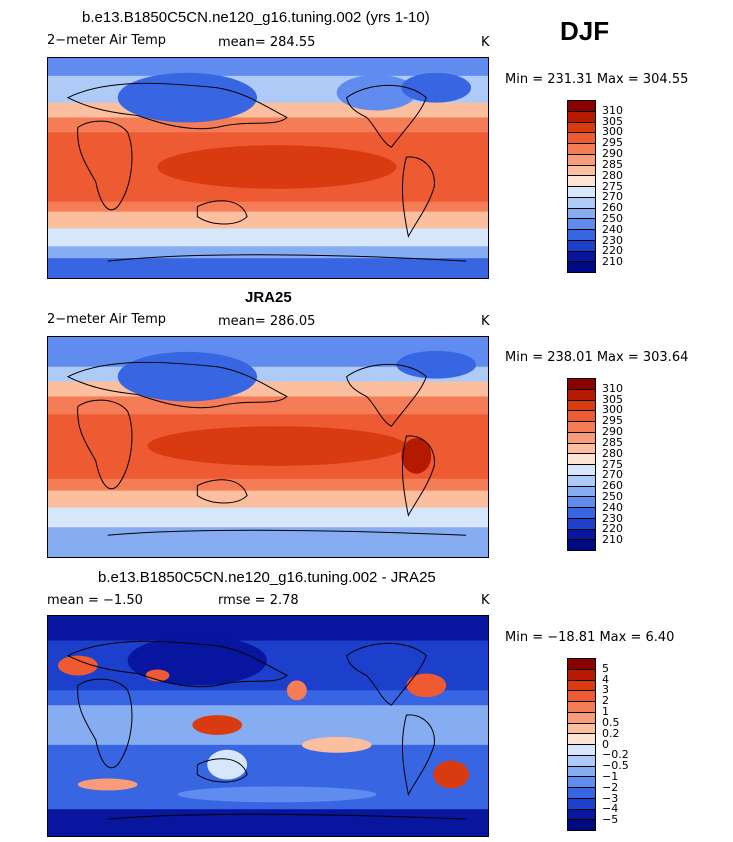 This screenshot has height=842, width=733. I want to click on colorbar-tick-label: 310, so click(612, 110).